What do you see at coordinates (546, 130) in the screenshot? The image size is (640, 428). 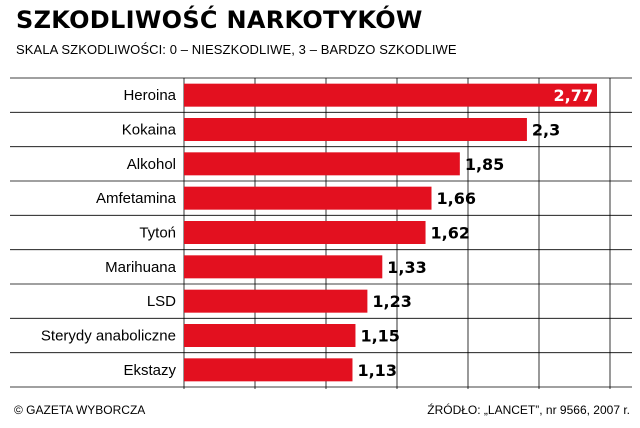 I see `value-label: 2,3` at bounding box center [546, 130].